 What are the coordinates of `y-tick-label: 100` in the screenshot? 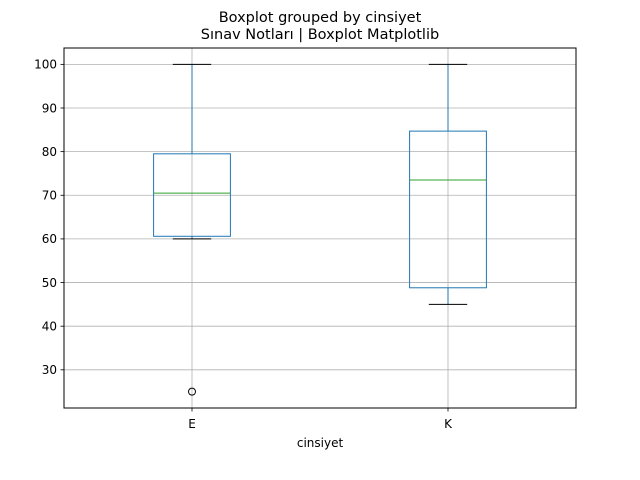 It's located at (45, 65).